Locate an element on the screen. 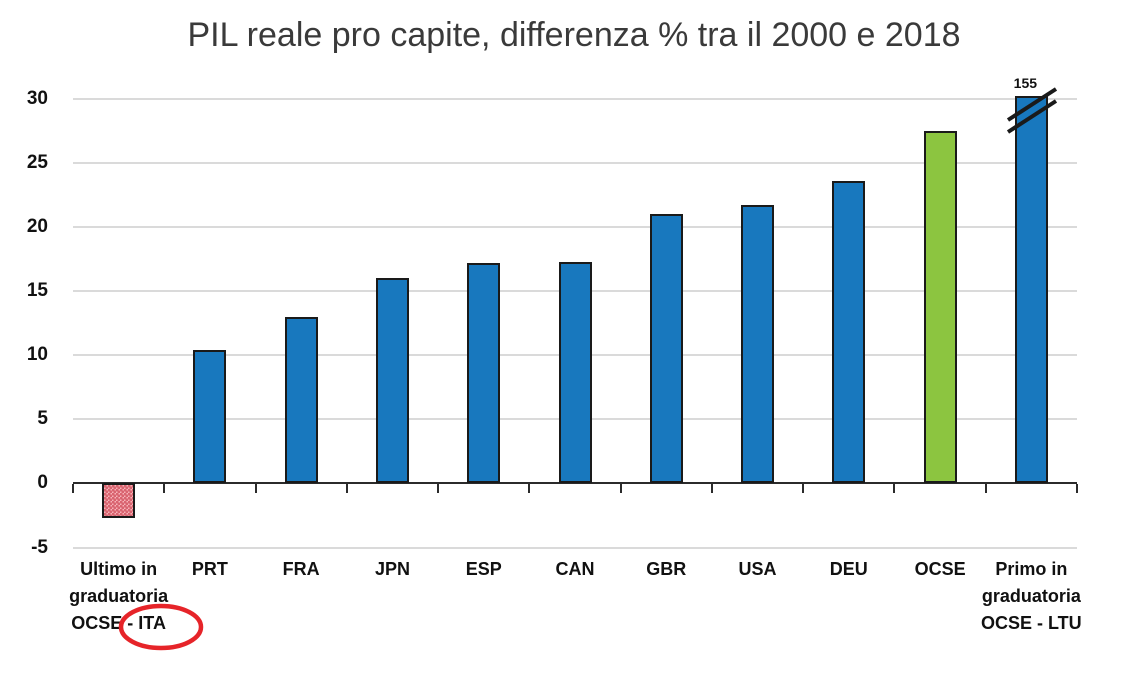  bar-jpn is located at coordinates (392, 381).